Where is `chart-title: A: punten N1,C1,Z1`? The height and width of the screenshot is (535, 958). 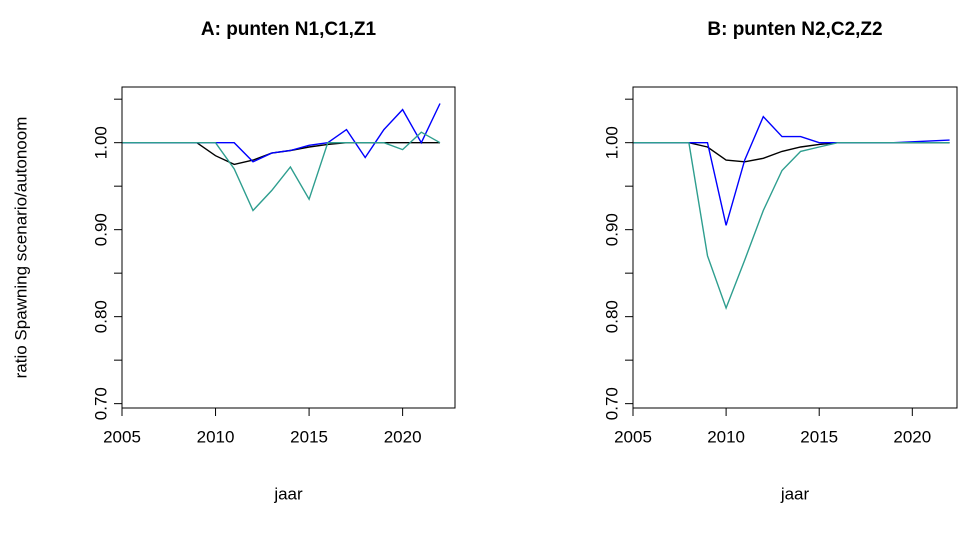
chart-title: A: punten N1,C1,Z1 is located at coordinates (289, 29).